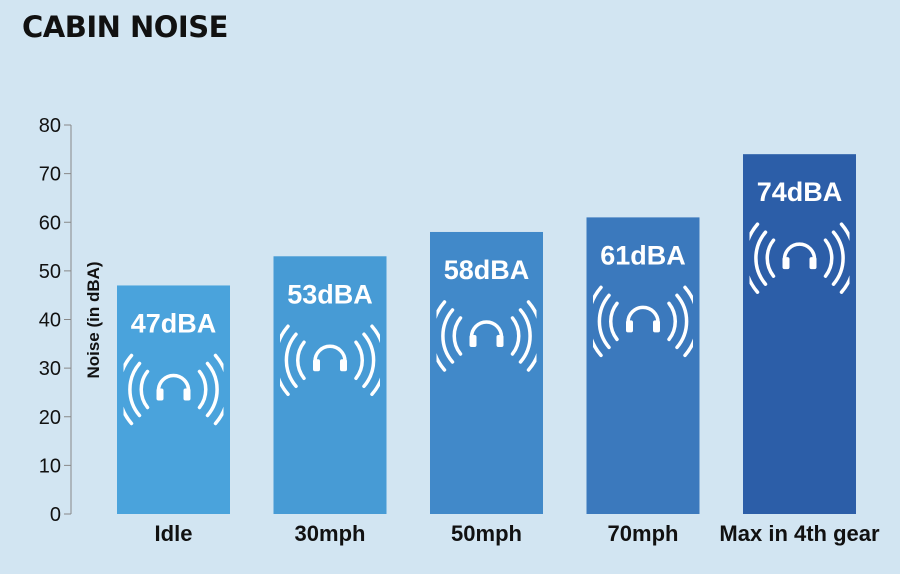 The image size is (900, 574). I want to click on bar-value-label: 58dBA, so click(487, 270).